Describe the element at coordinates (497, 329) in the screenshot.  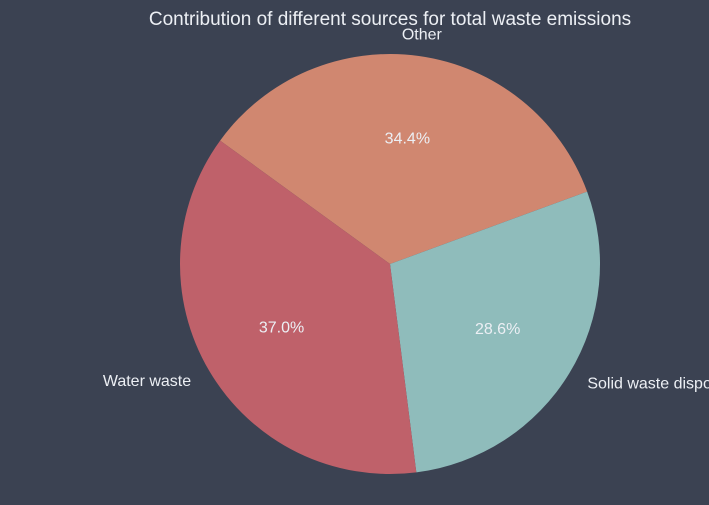
I see `pct-label-solid-waste-disposal: 28.6%` at that location.